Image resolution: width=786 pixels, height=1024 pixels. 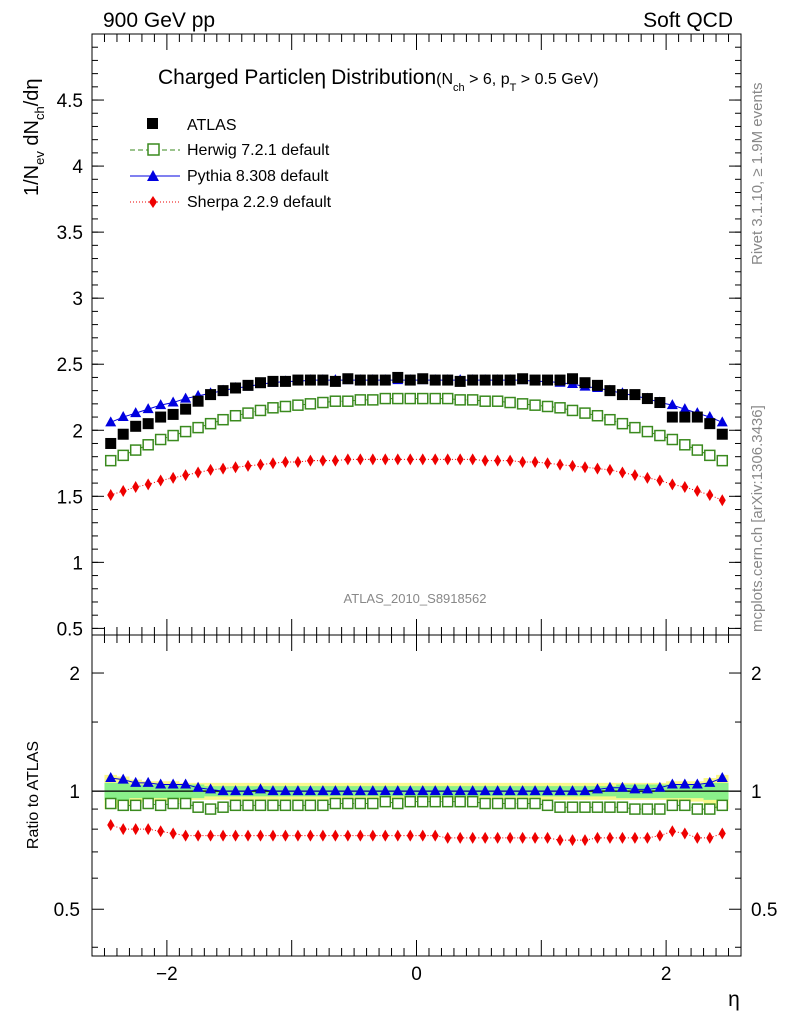 What do you see at coordinates (39, 158) in the screenshot?
I see `ylabel-ev: ev` at bounding box center [39, 158].